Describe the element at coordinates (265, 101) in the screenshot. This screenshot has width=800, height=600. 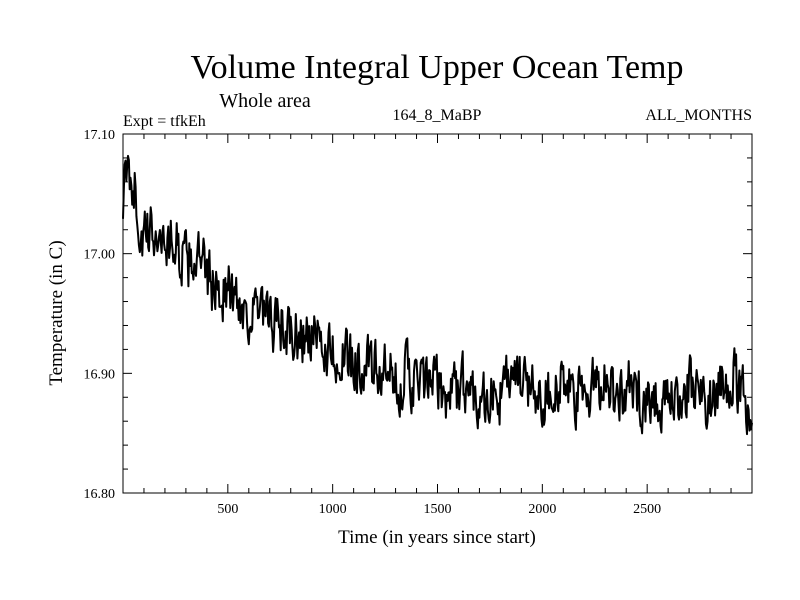
I see `chart-subtitle: Whole area` at that location.